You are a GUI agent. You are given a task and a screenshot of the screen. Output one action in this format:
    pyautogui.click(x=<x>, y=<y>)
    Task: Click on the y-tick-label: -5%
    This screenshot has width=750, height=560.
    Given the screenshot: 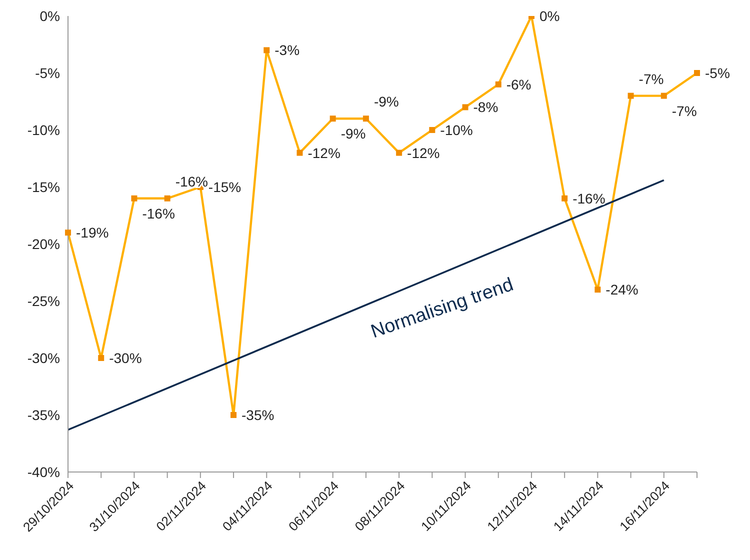 What is the action you would take?
    pyautogui.click(x=47, y=72)
    